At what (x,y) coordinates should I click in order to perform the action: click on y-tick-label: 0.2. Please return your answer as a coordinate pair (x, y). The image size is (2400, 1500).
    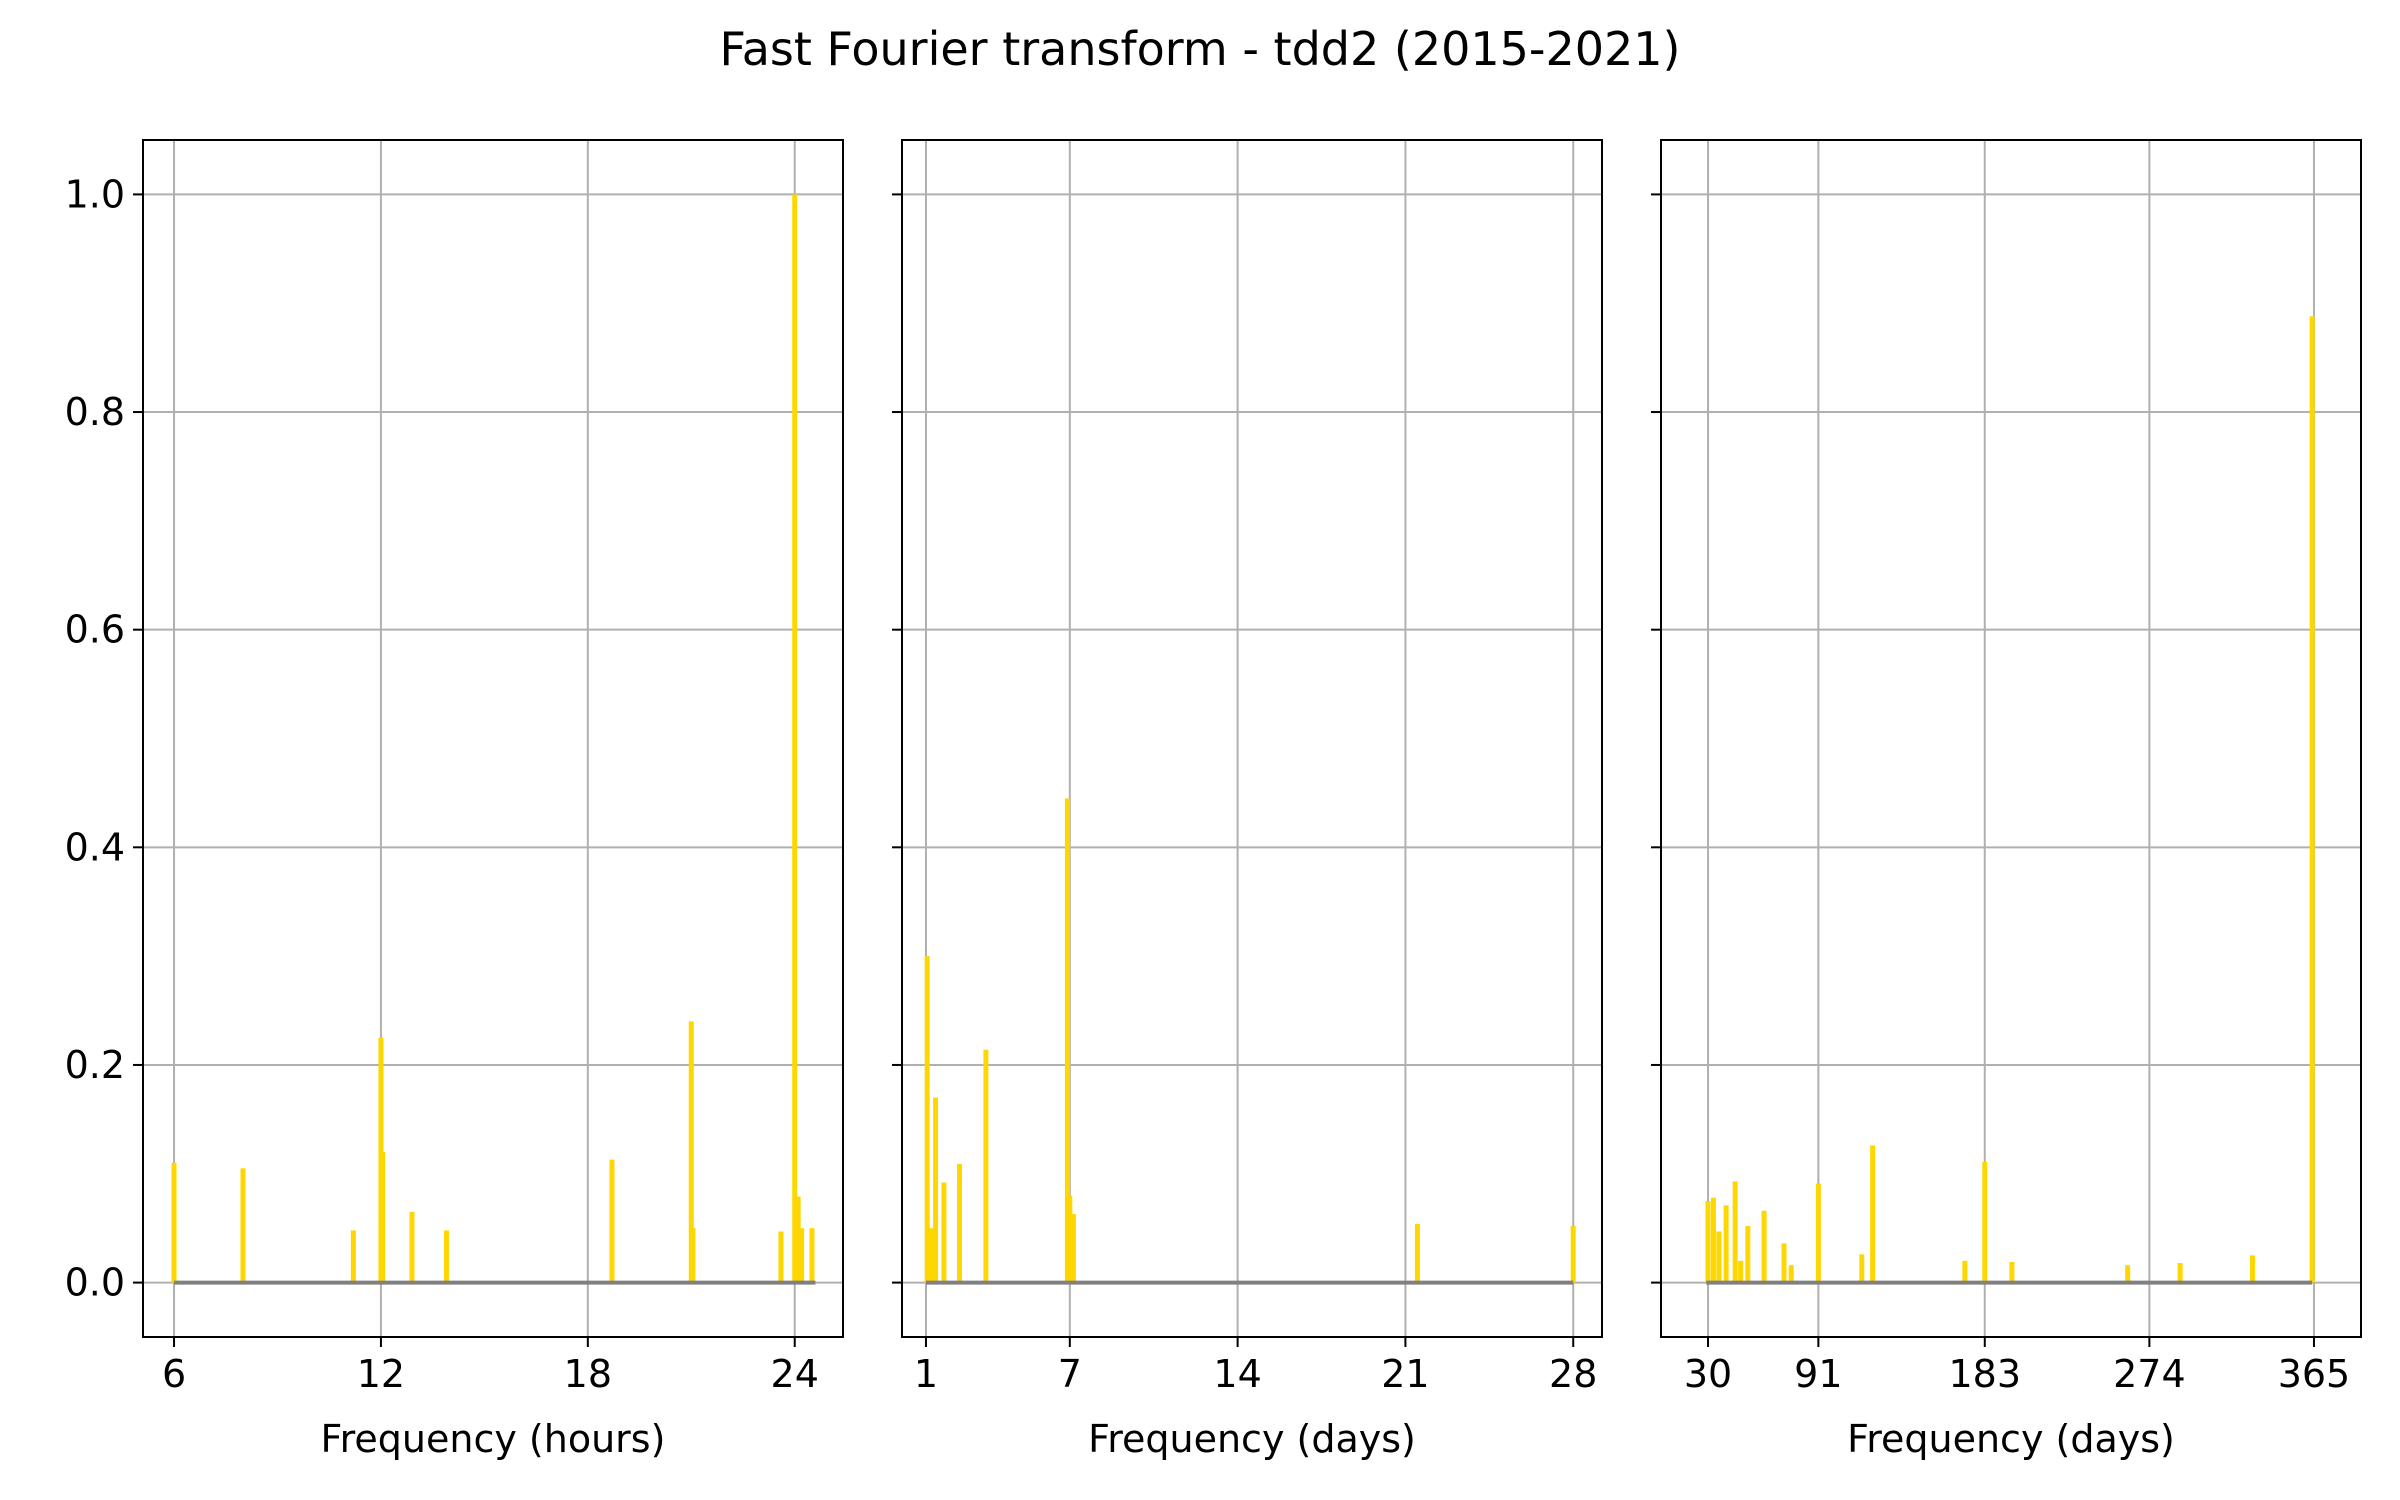
    Looking at the image, I should click on (95, 1065).